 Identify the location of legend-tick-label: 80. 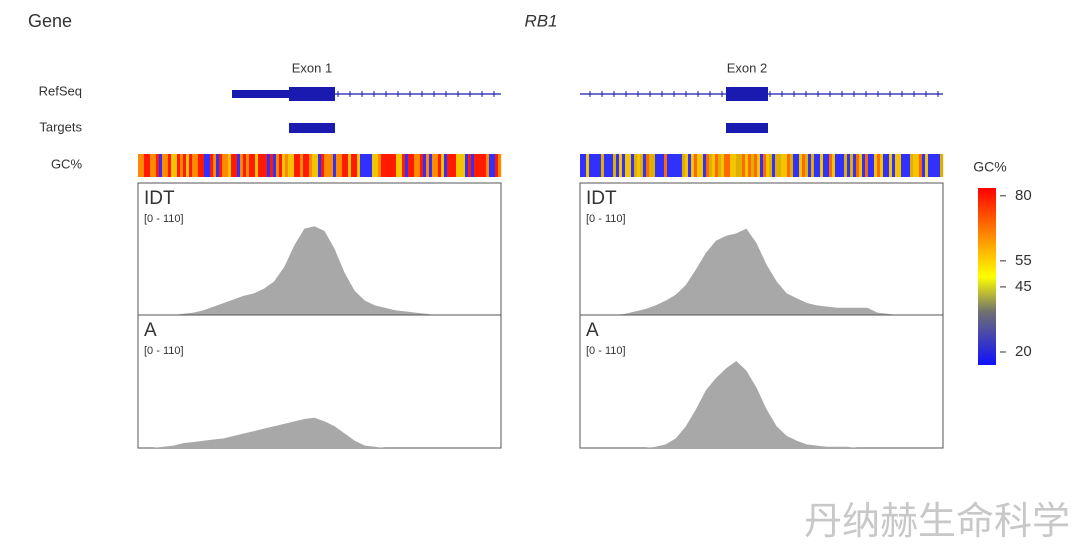
(1023, 195).